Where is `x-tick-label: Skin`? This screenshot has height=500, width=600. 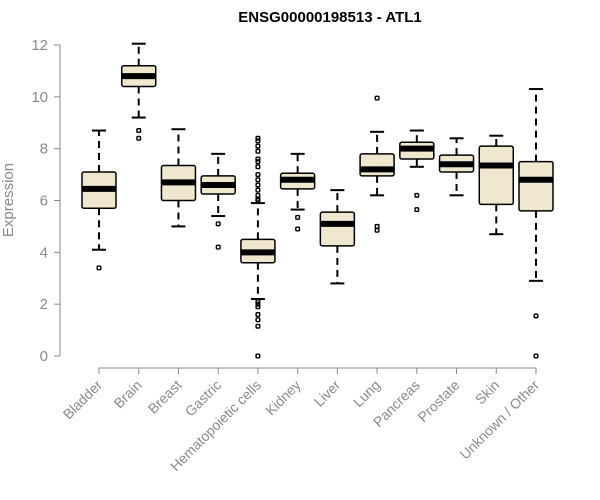 x-tick-label: Skin is located at coordinates (487, 392).